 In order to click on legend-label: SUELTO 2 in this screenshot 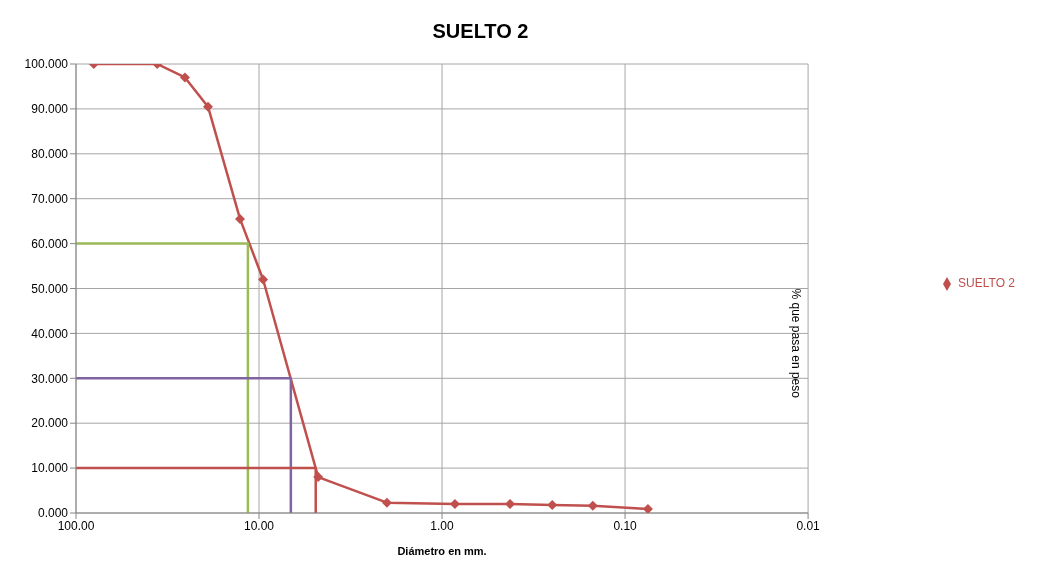, I will do `click(986, 283)`.